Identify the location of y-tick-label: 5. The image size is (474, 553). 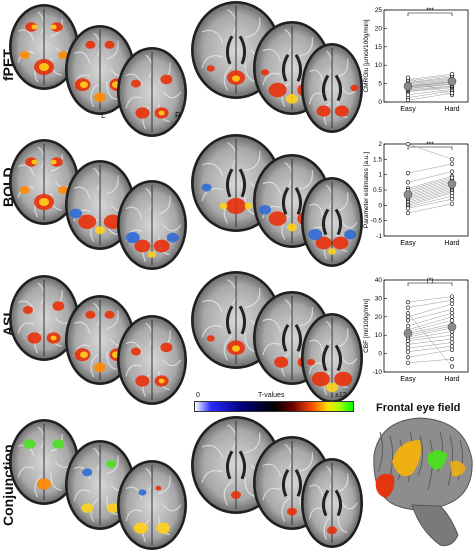
(380, 84).